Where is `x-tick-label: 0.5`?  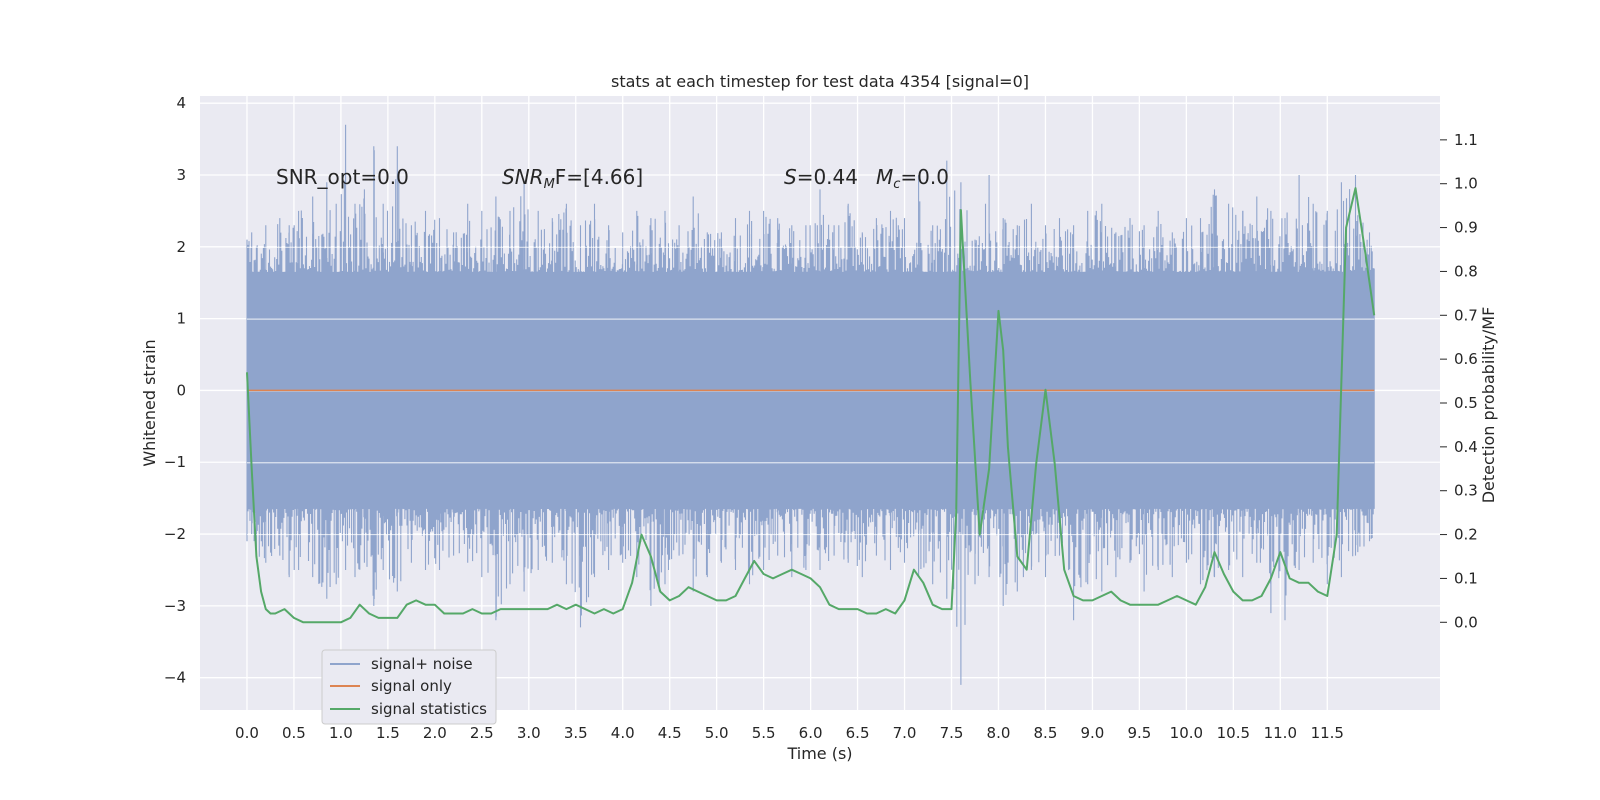
x-tick-label: 0.5 is located at coordinates (294, 733).